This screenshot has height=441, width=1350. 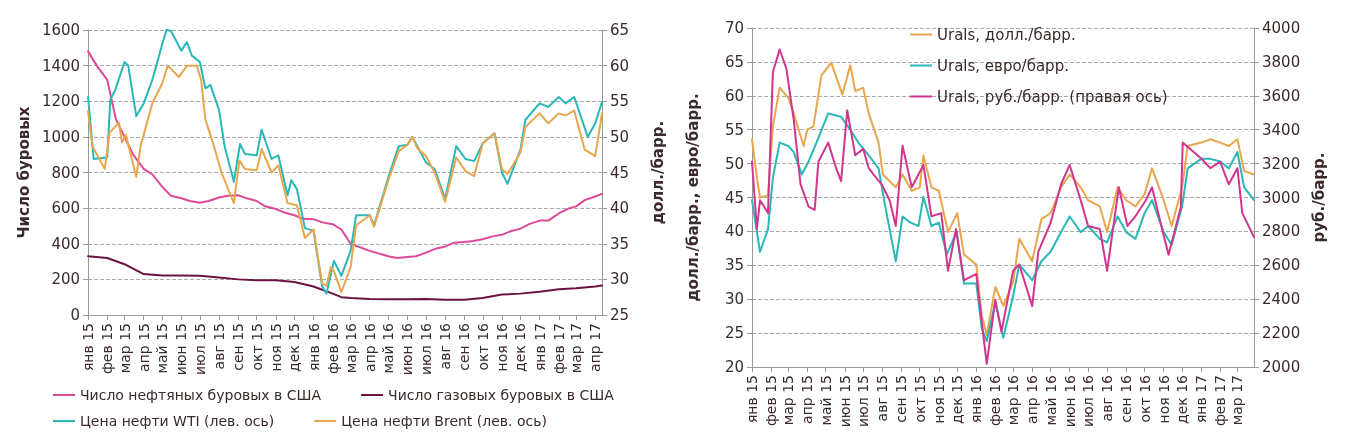 I want to click on y2-tick-label: 2000, so click(x=1281, y=367).